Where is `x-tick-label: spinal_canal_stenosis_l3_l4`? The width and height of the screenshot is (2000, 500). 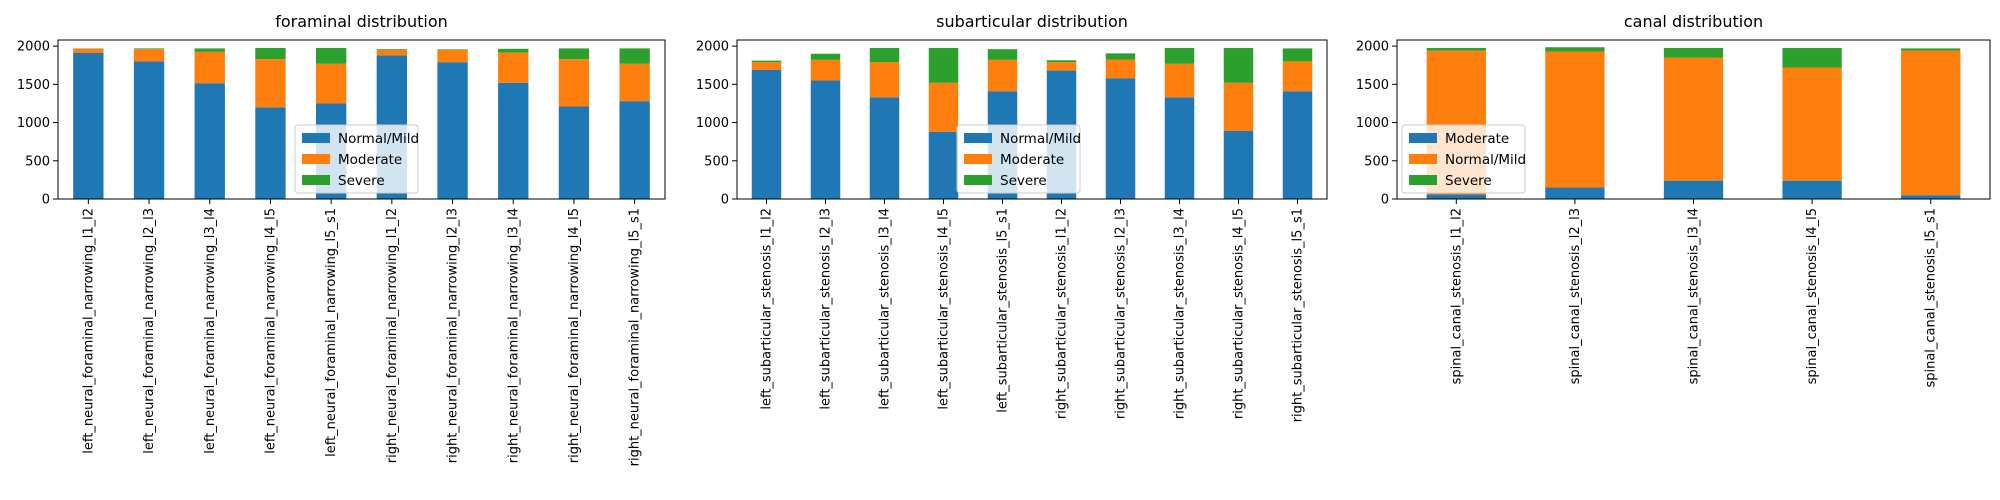
x-tick-label: spinal_canal_stenosis_l3_l4 is located at coordinates (1694, 296).